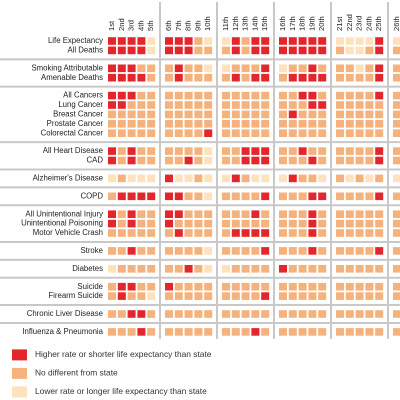 The width and height of the screenshot is (400, 400). What do you see at coordinates (311, 23) in the screenshot?
I see `column-label: 19th` at bounding box center [311, 23].